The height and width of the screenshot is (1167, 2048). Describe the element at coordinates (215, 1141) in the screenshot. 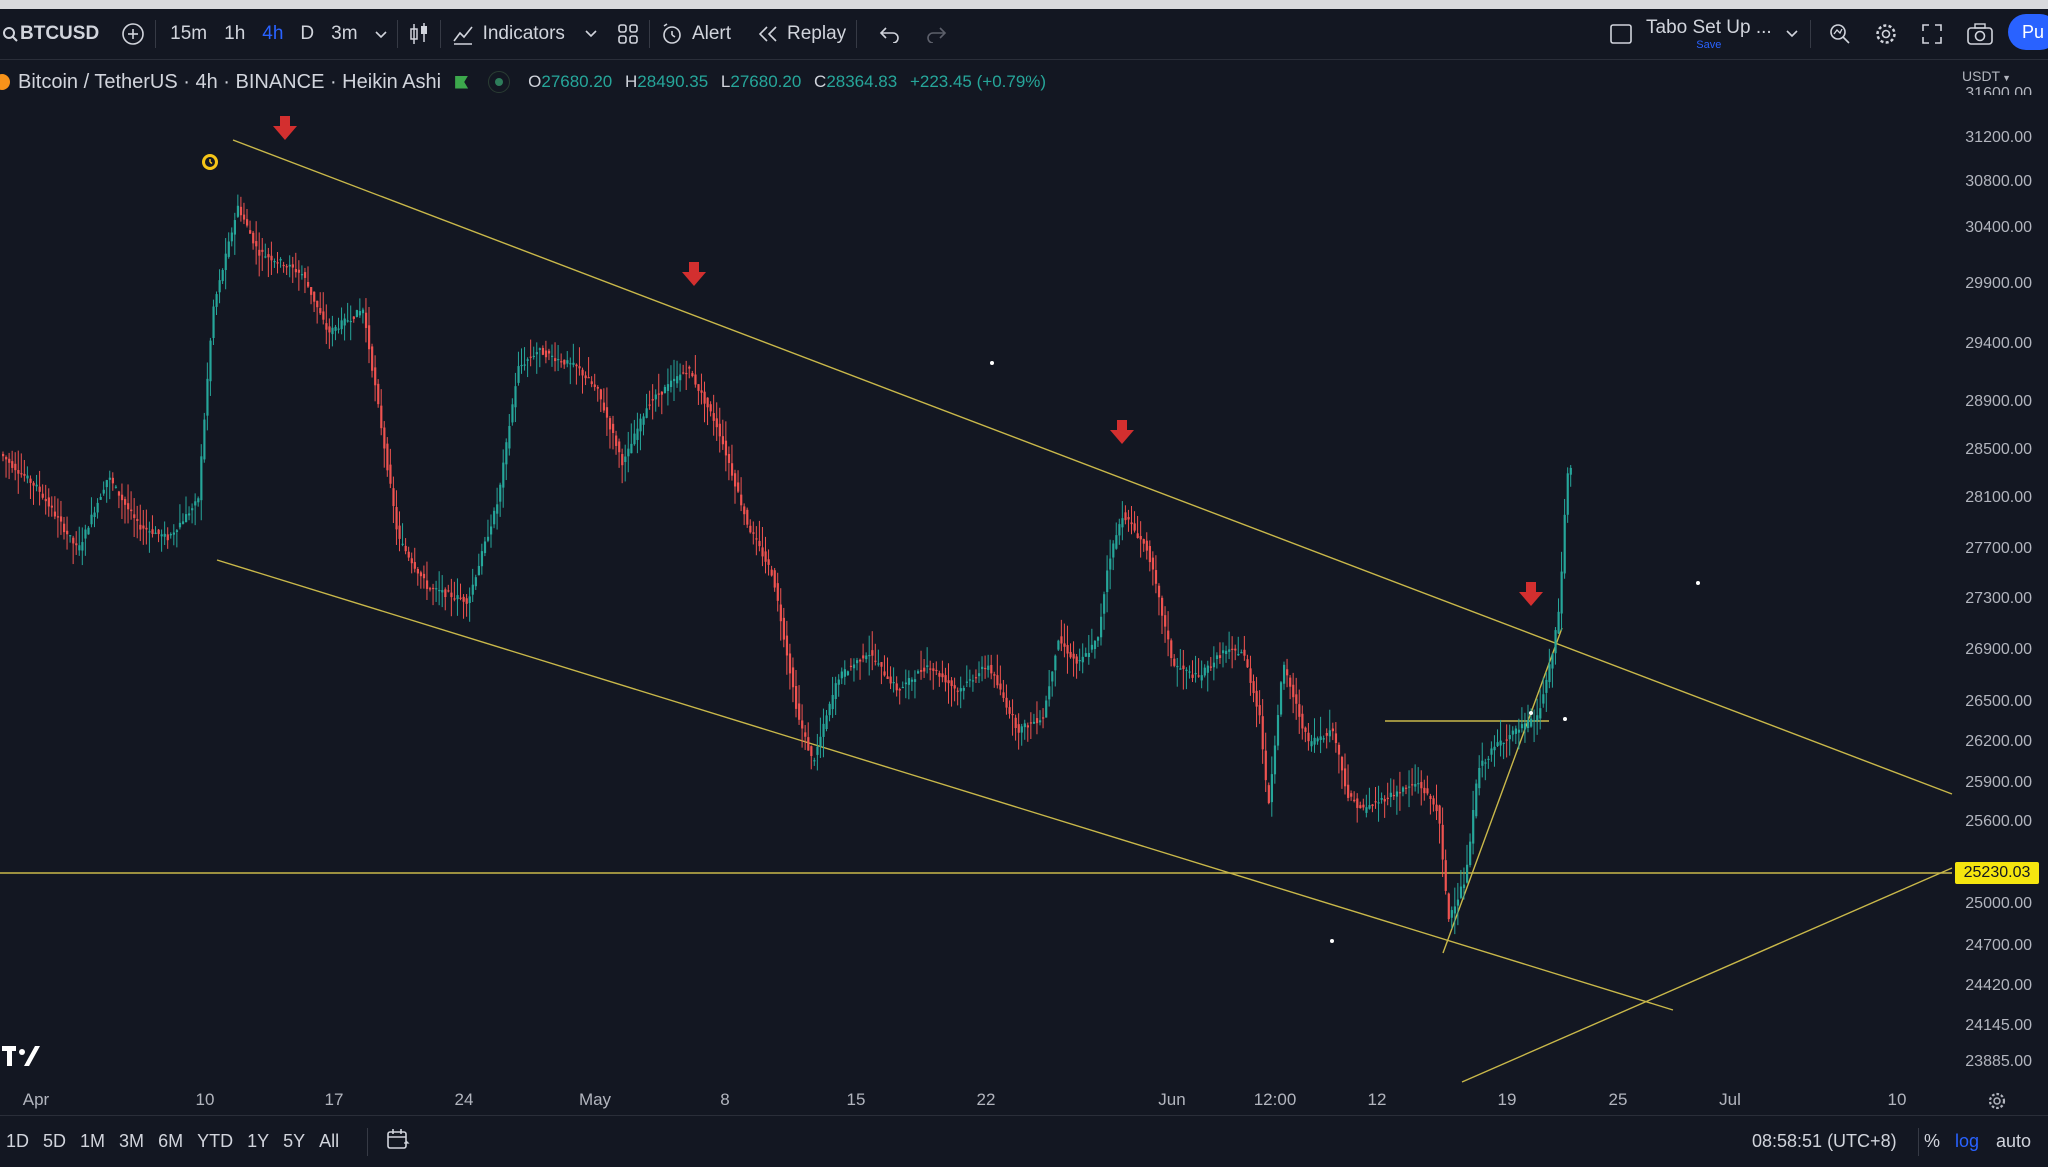

I see `range-button-ytd: YTD` at that location.